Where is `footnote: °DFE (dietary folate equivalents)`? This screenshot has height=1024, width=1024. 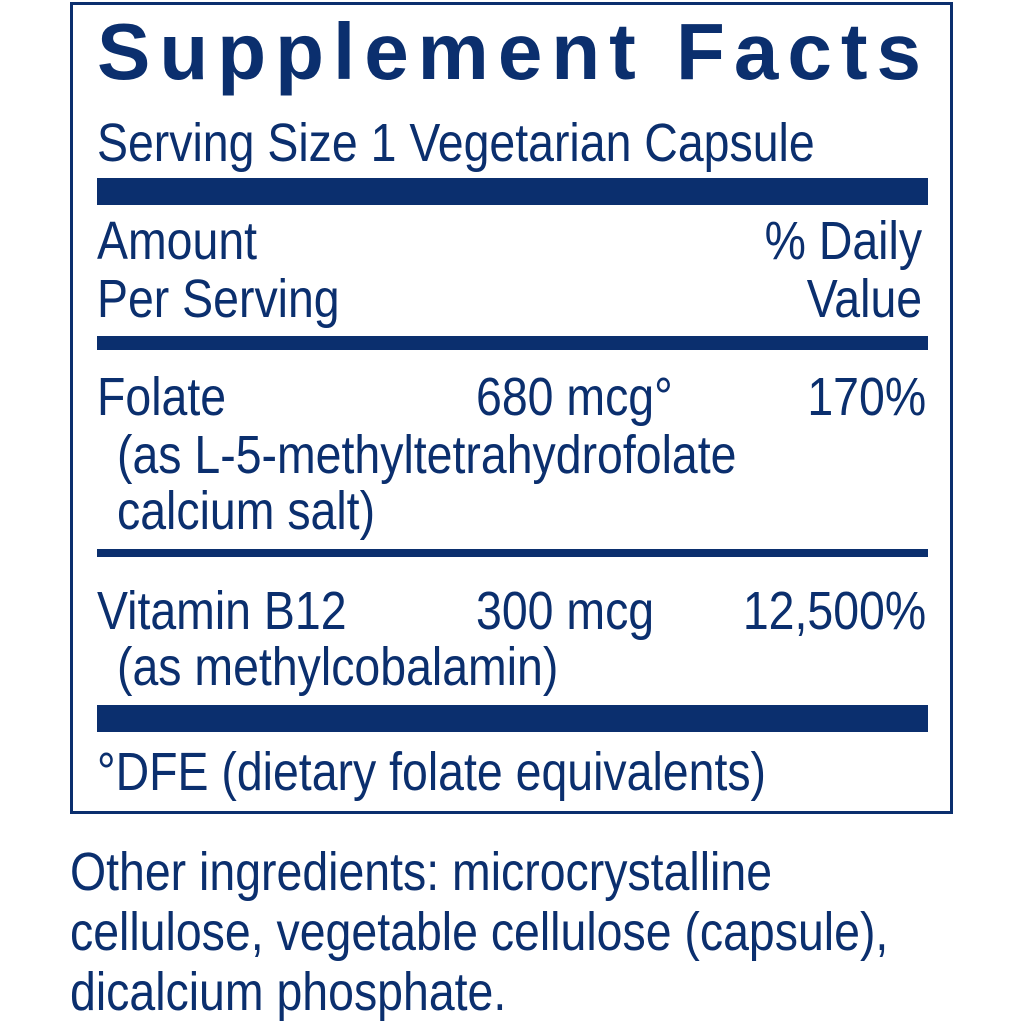 footnote: °DFE (dietary folate equivalents) is located at coordinates (432, 772).